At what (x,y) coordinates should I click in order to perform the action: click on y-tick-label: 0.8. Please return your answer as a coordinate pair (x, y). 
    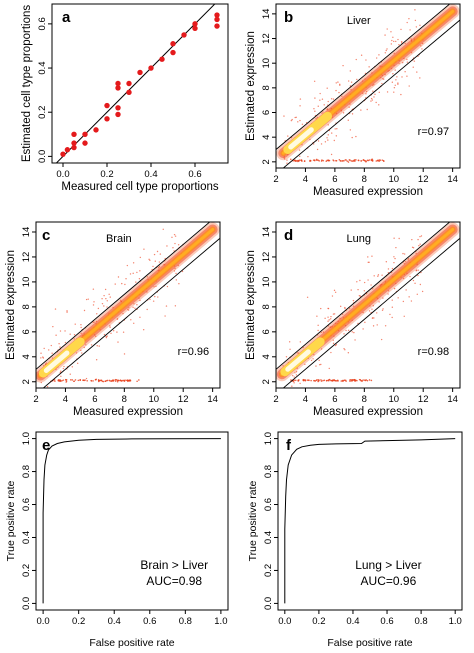
    Looking at the image, I should click on (268, 471).